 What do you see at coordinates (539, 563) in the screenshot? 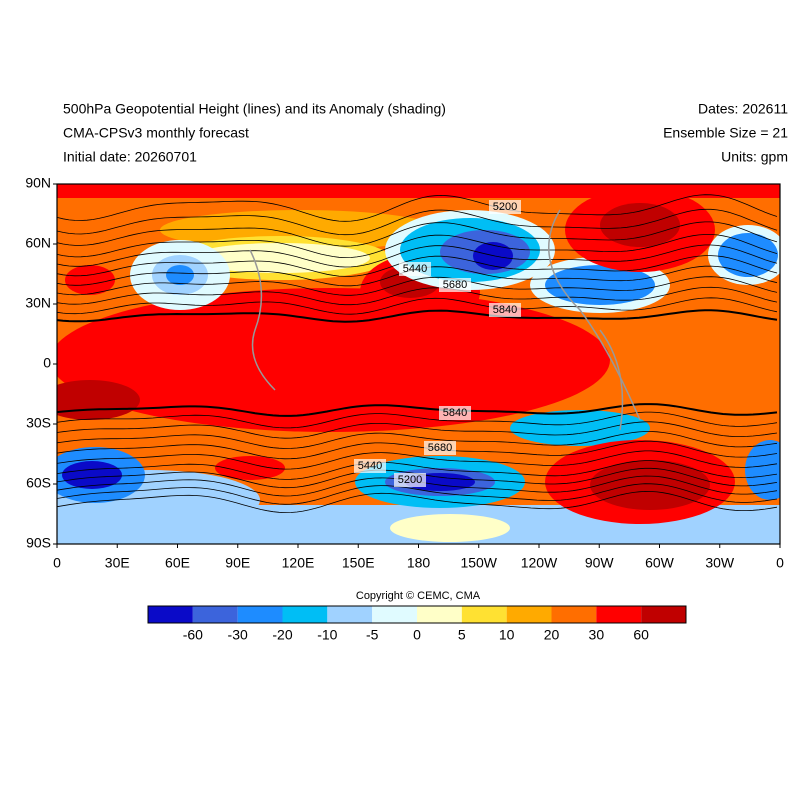
I see `lon-label: 120W` at bounding box center [539, 563].